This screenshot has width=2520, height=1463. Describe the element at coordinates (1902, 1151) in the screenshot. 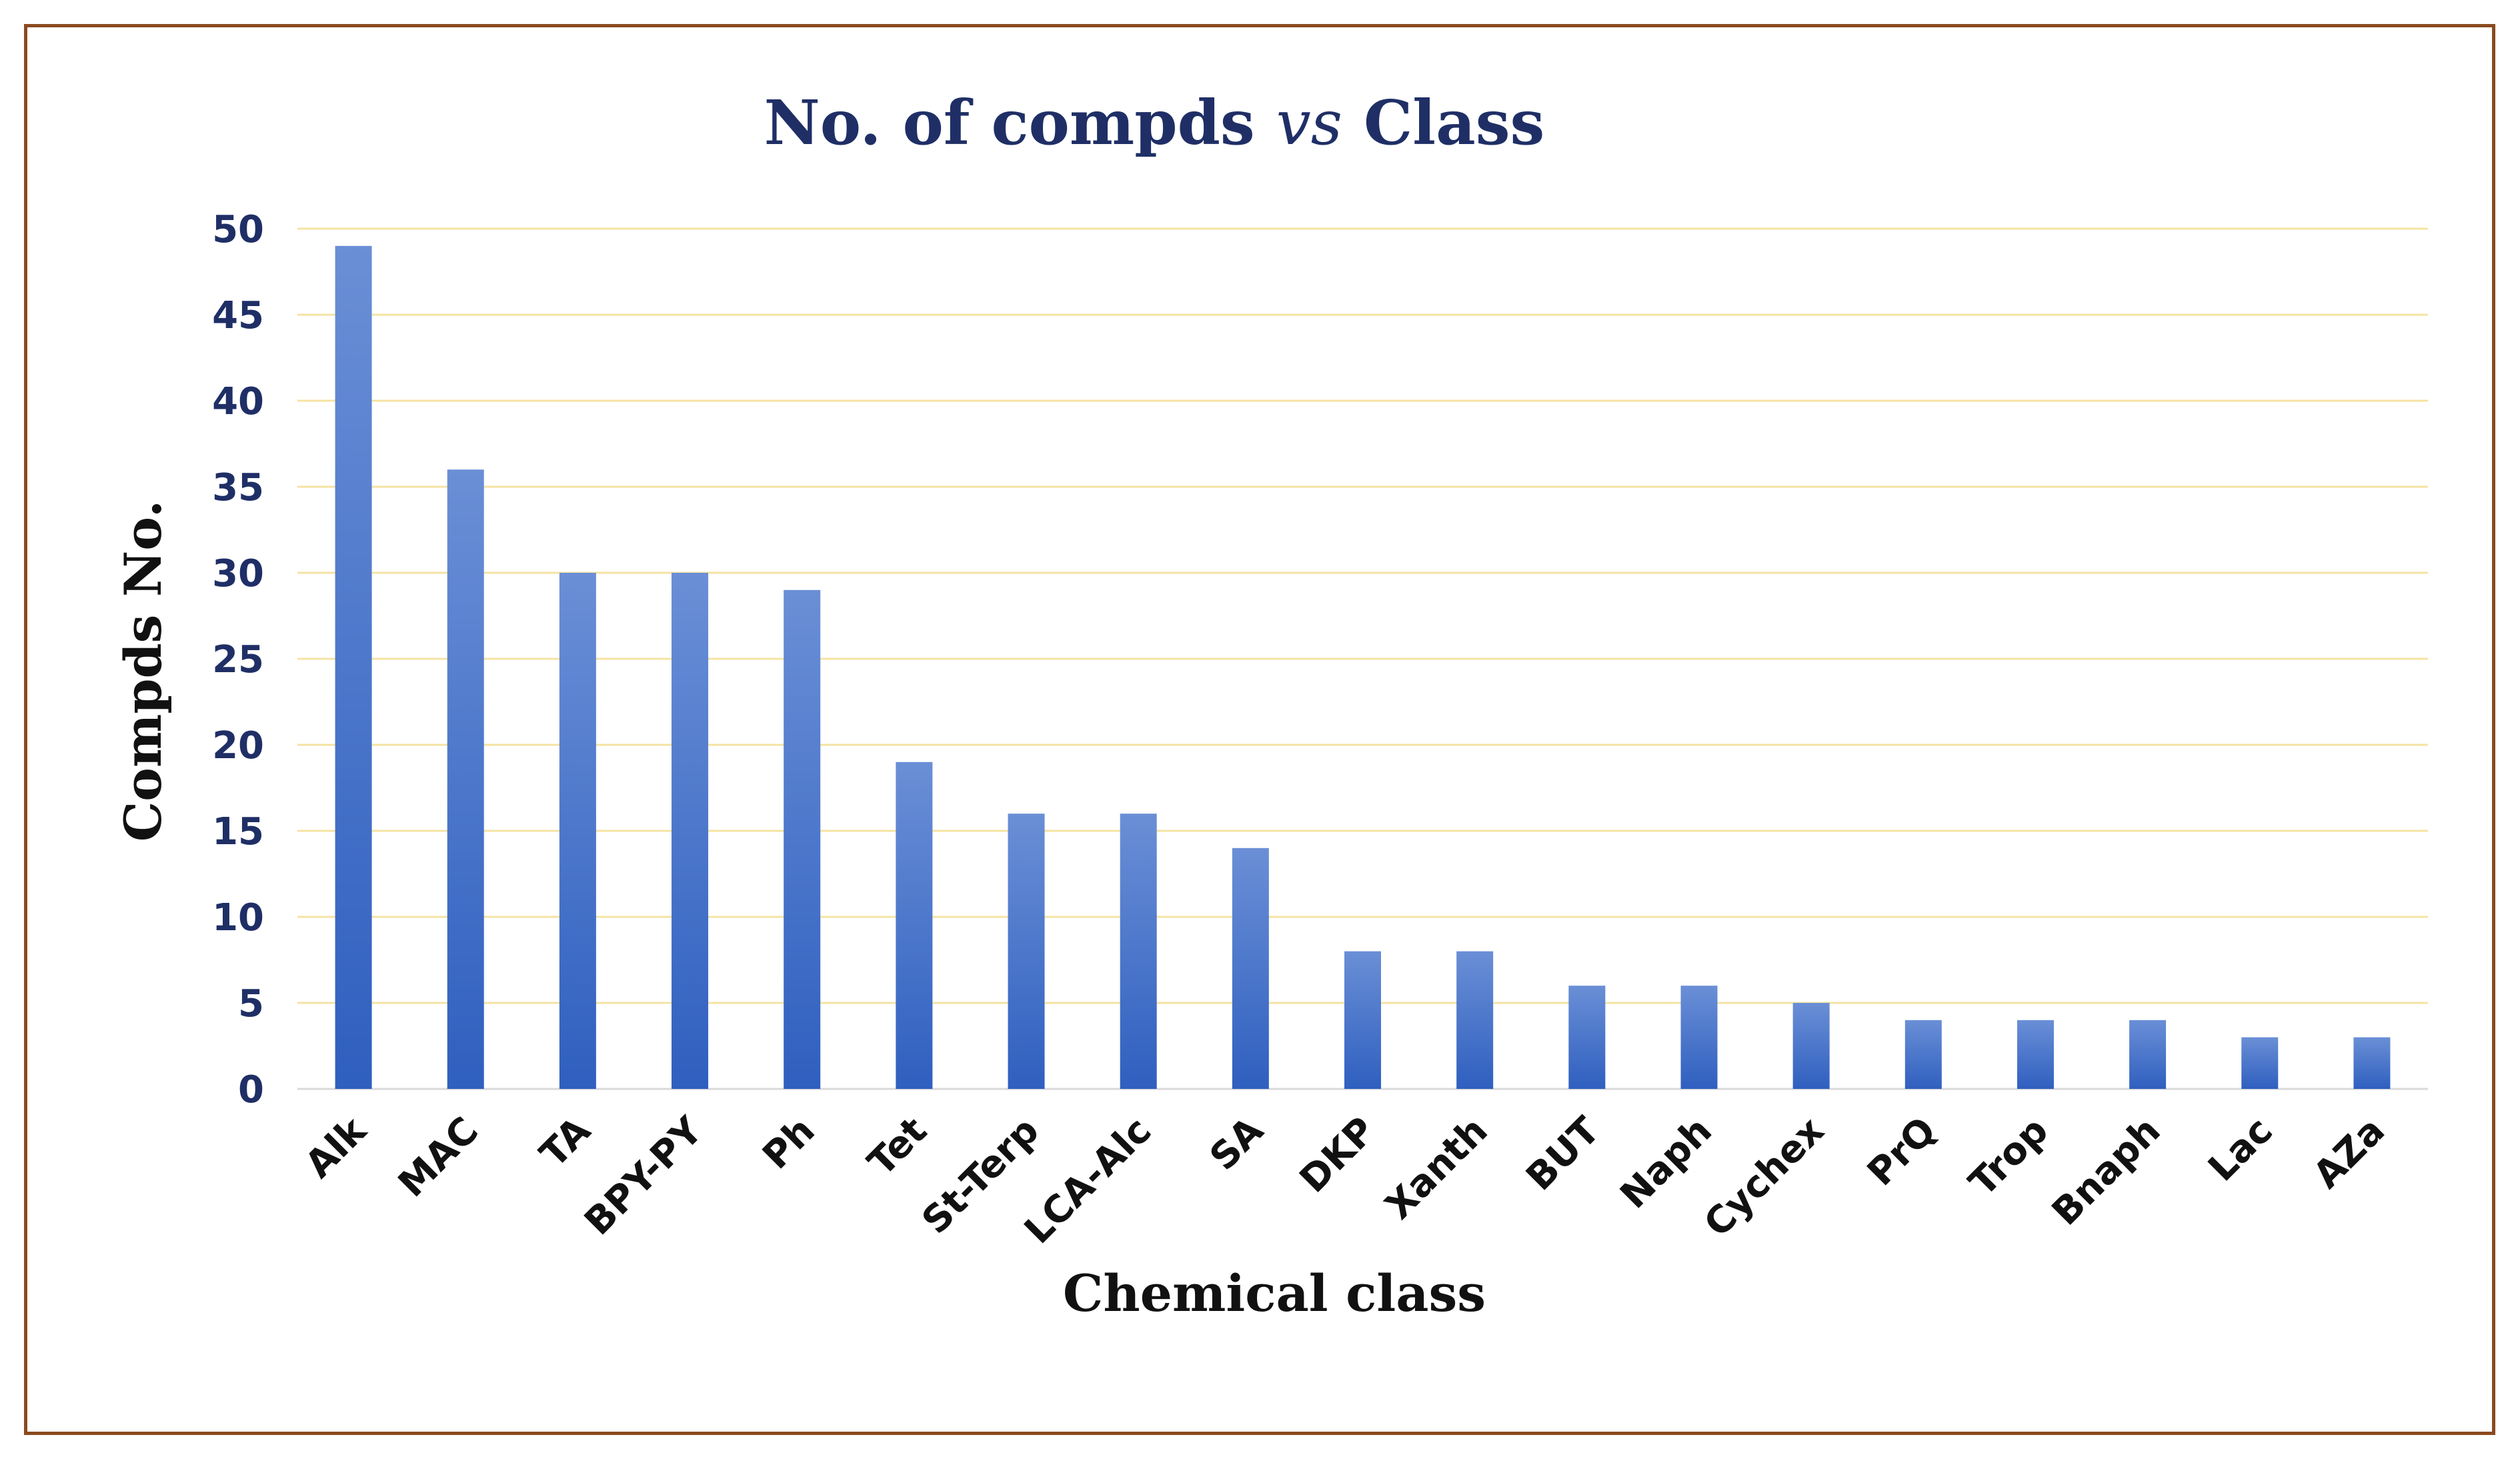

I see `x-tick-label: PrQ` at that location.